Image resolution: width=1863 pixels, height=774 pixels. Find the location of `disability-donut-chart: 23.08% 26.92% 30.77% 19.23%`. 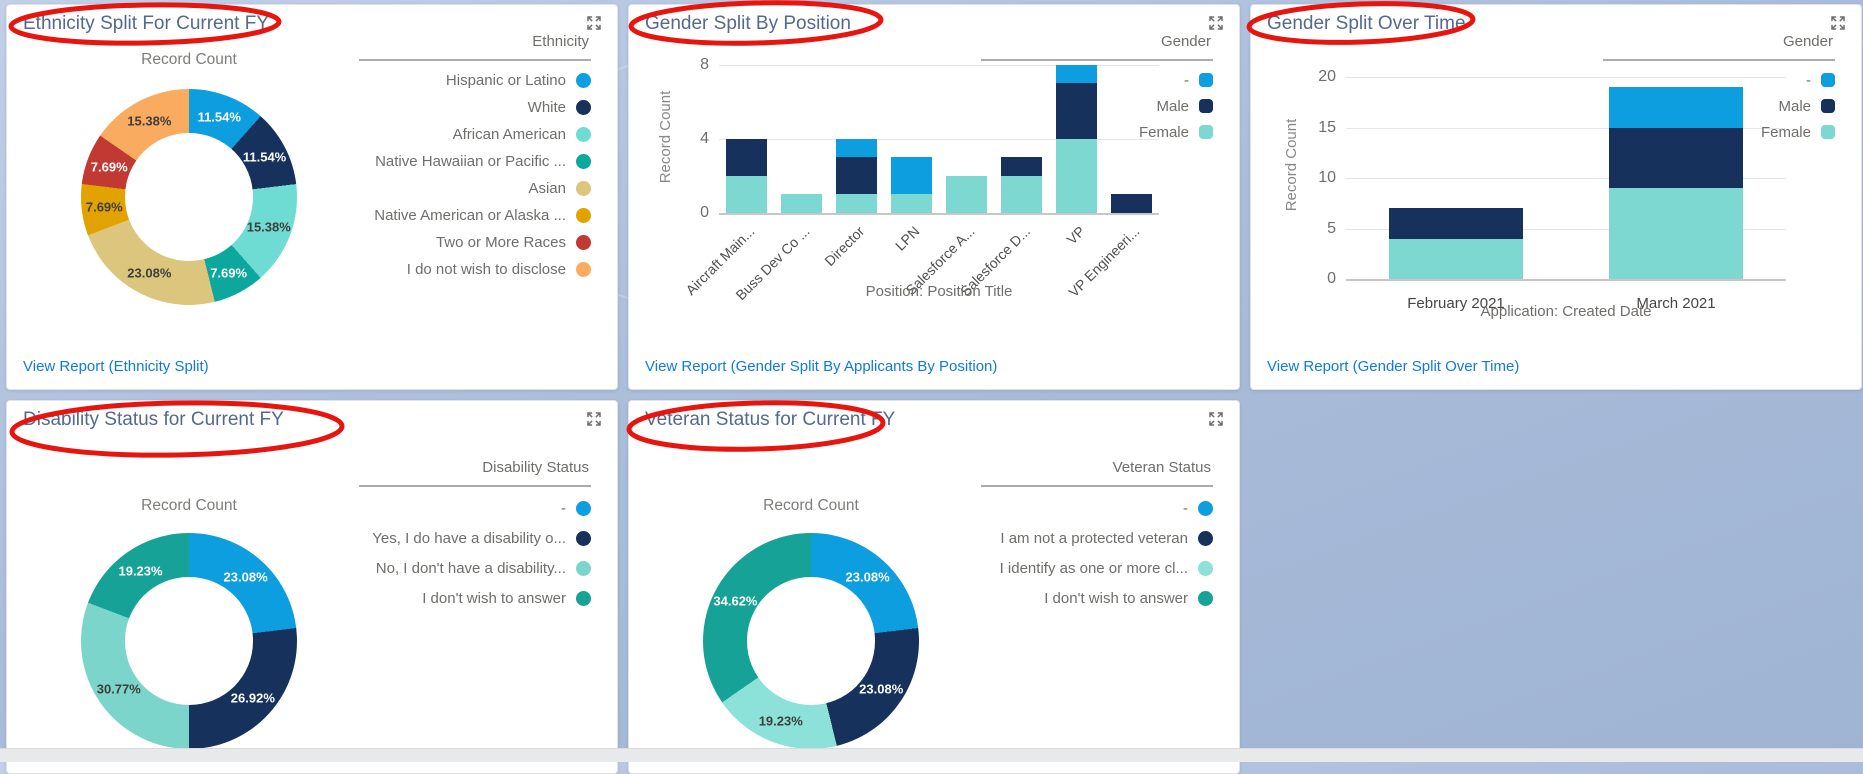

disability-donut-chart: 23.08% 26.92% 30.77% 19.23% is located at coordinates (189, 641).